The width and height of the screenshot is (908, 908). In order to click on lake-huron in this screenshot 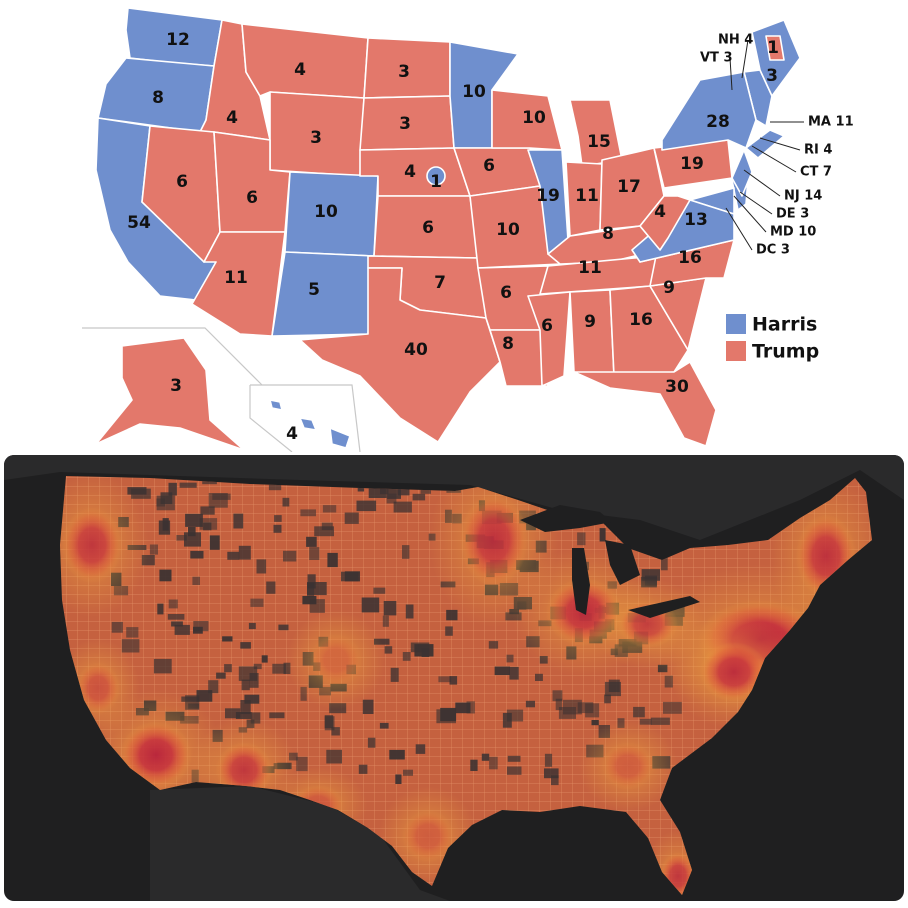, I will do `click(622, 562)`.